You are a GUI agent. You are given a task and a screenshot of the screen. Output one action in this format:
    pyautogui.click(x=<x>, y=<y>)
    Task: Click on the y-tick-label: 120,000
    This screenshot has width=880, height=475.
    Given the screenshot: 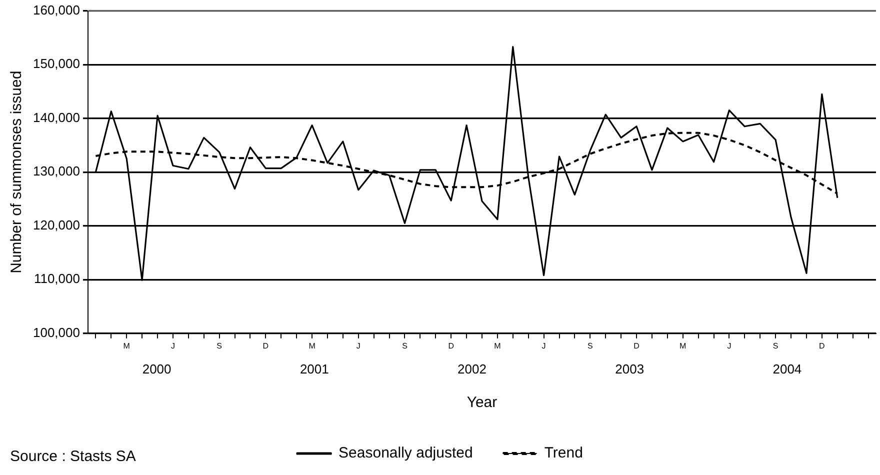 What is the action you would take?
    pyautogui.click(x=56, y=224)
    